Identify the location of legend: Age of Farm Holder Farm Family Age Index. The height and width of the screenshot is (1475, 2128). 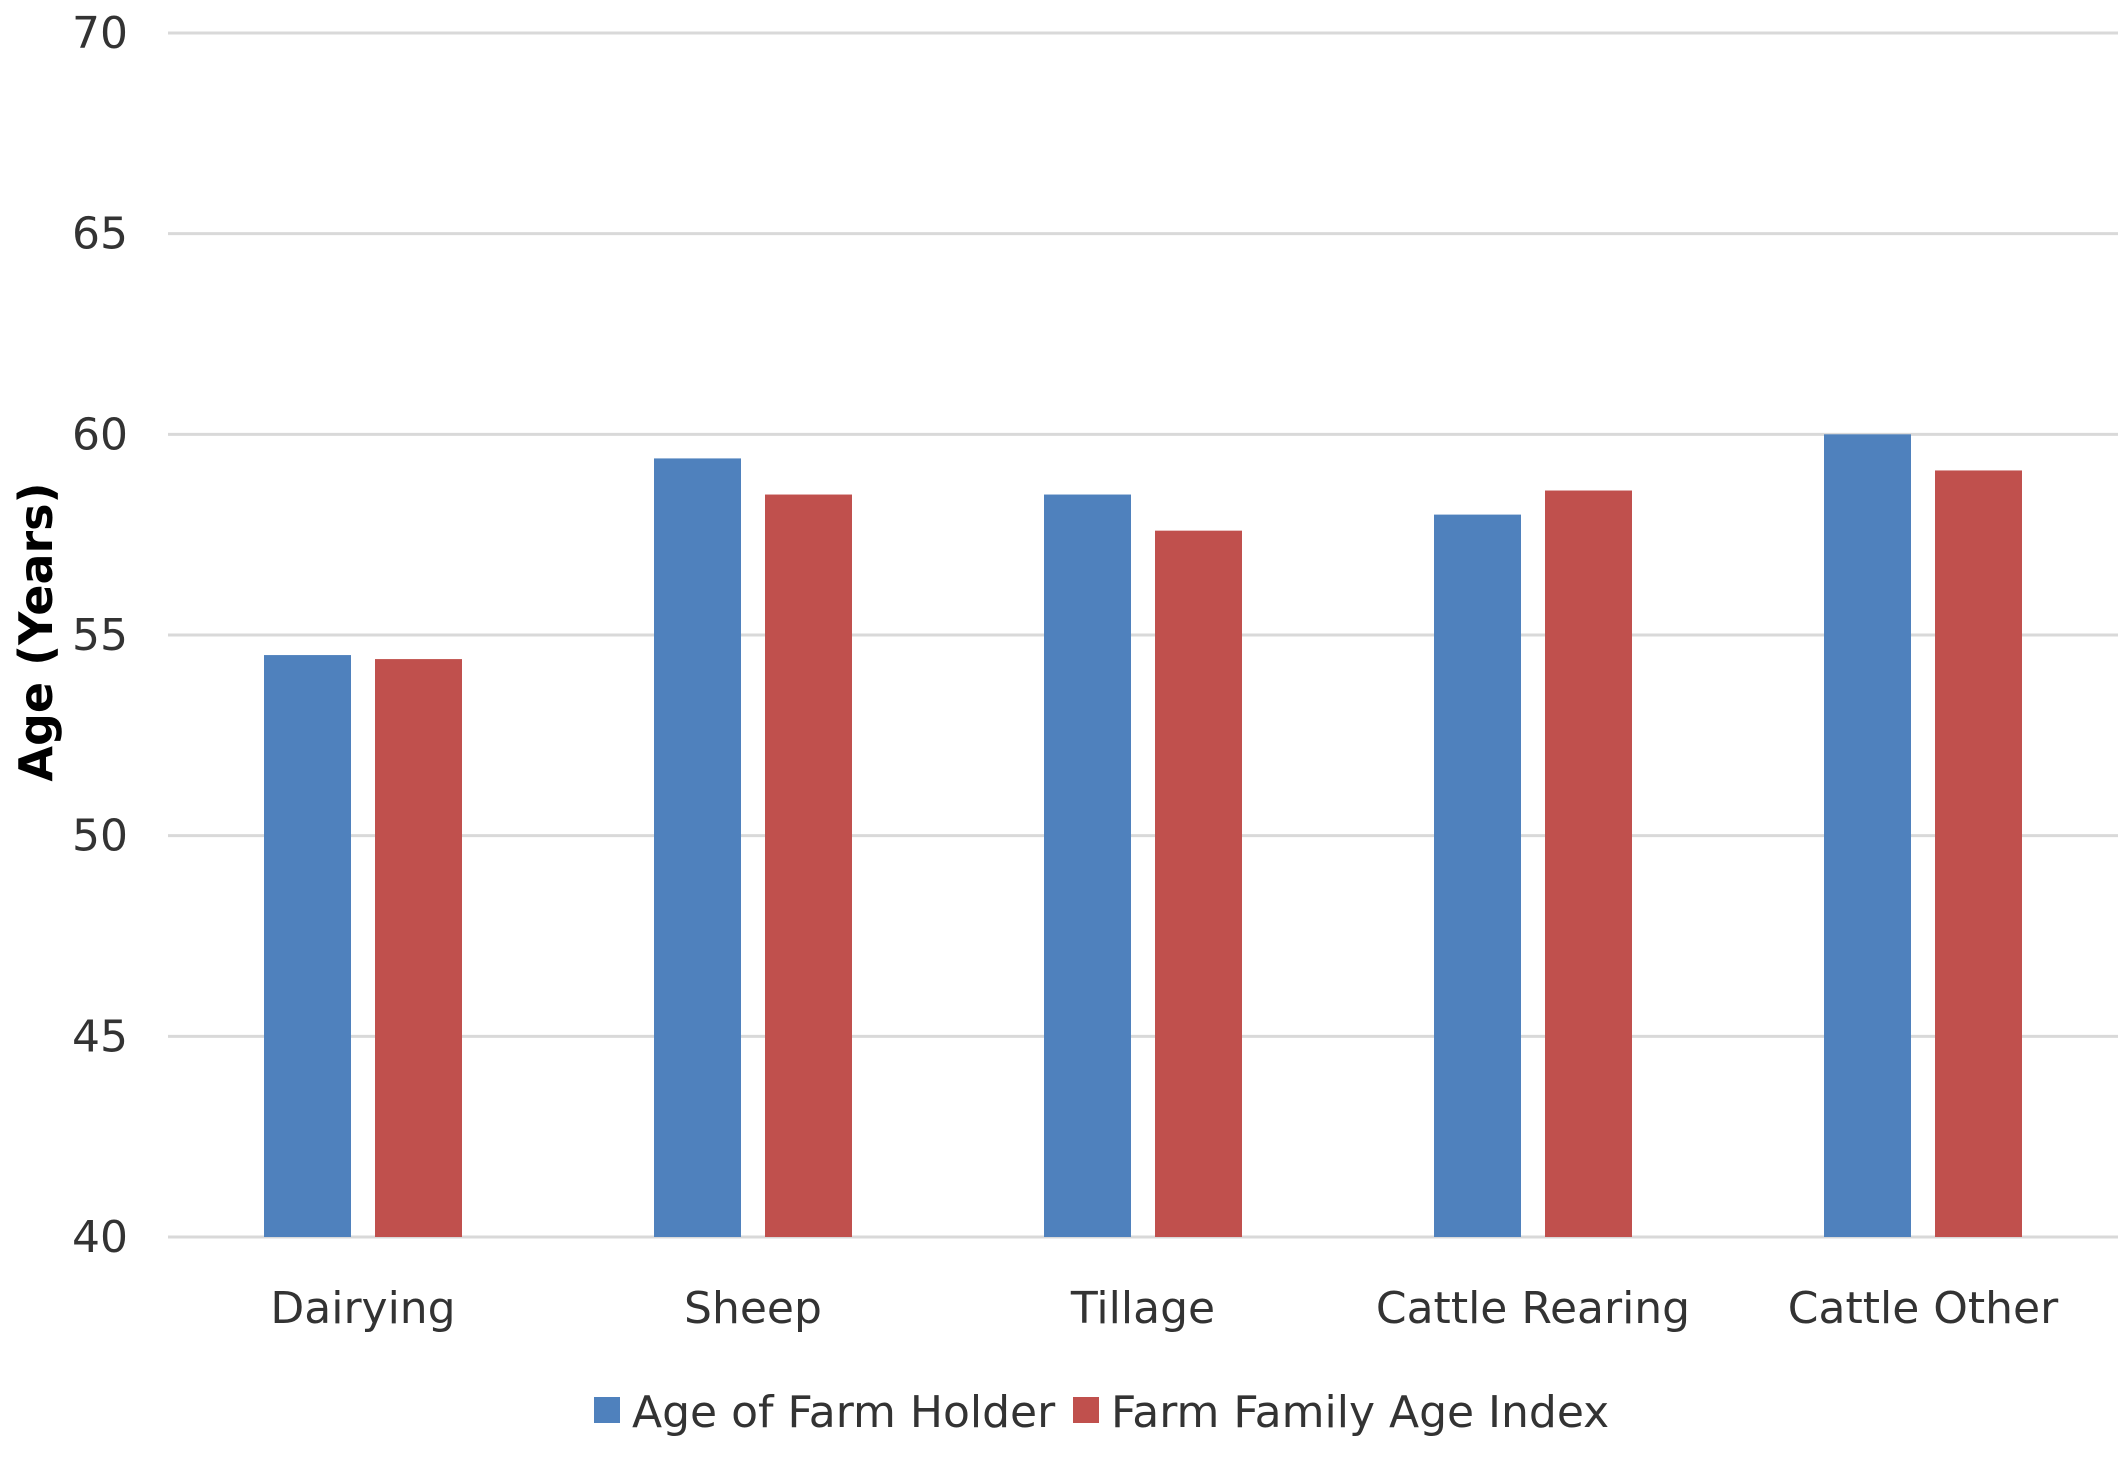
(1101, 1412).